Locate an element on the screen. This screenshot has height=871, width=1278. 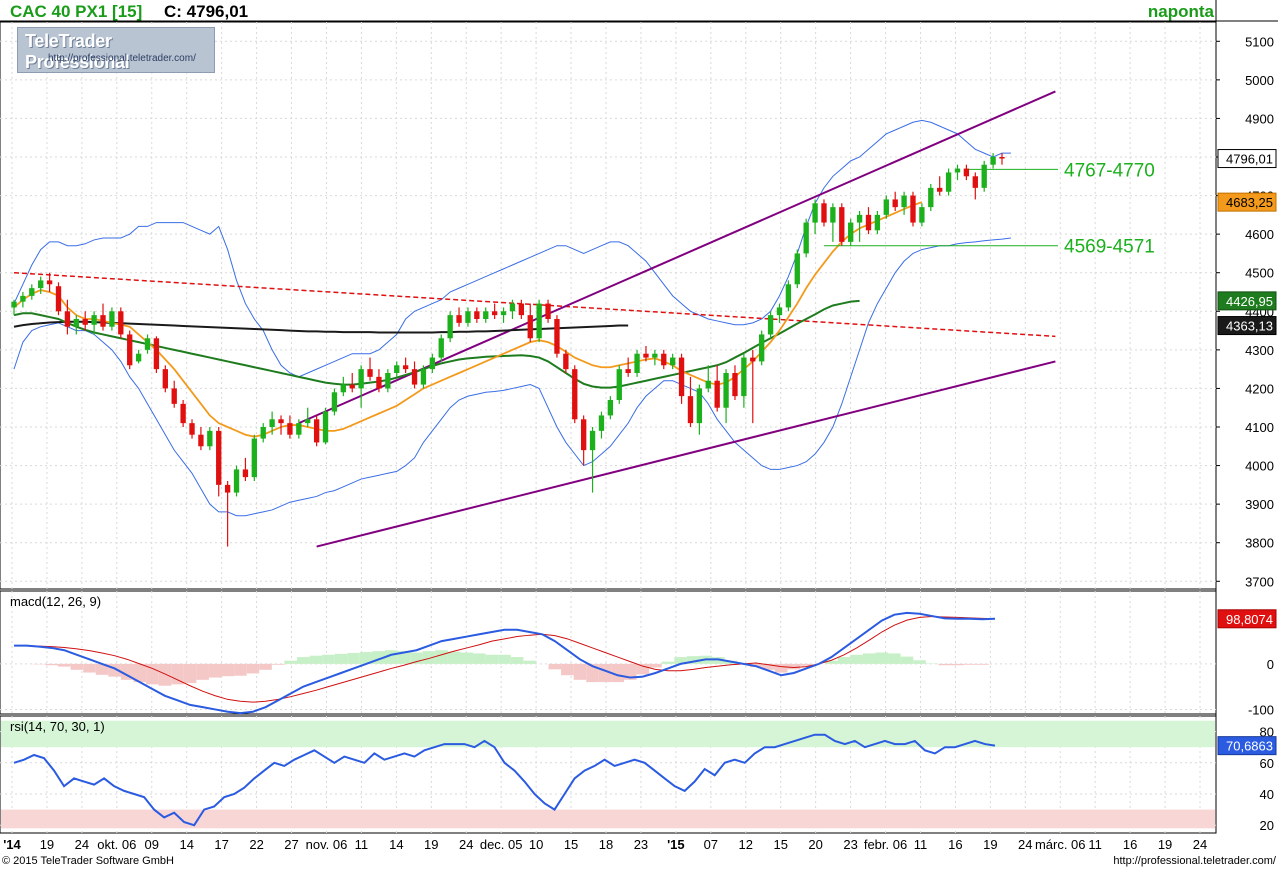
y-tick-label: 4000 is located at coordinates (1259, 466).